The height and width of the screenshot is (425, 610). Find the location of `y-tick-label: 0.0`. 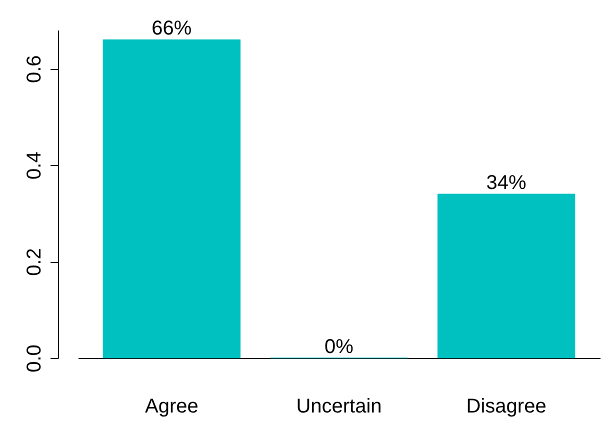

y-tick-label: 0.0 is located at coordinates (35, 358).